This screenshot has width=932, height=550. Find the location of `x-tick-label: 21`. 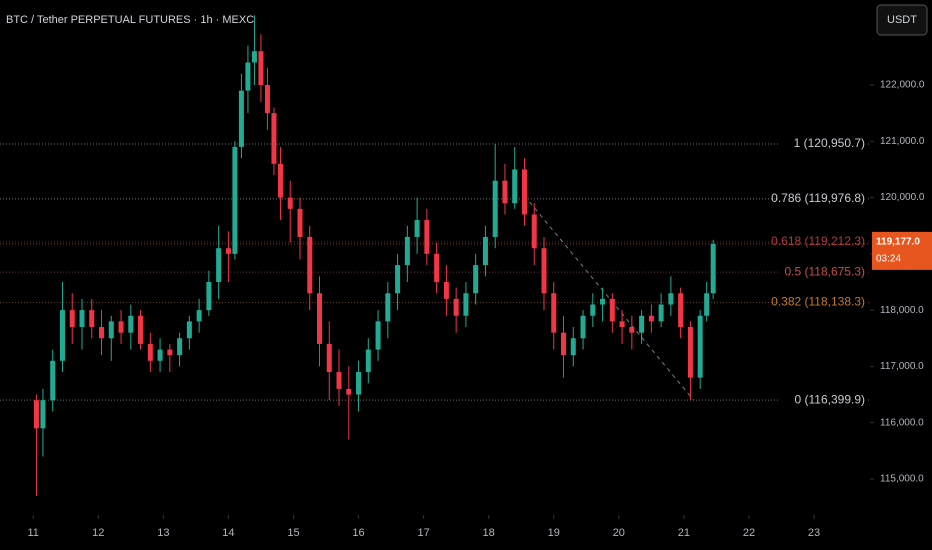

x-tick-label: 21 is located at coordinates (684, 533).